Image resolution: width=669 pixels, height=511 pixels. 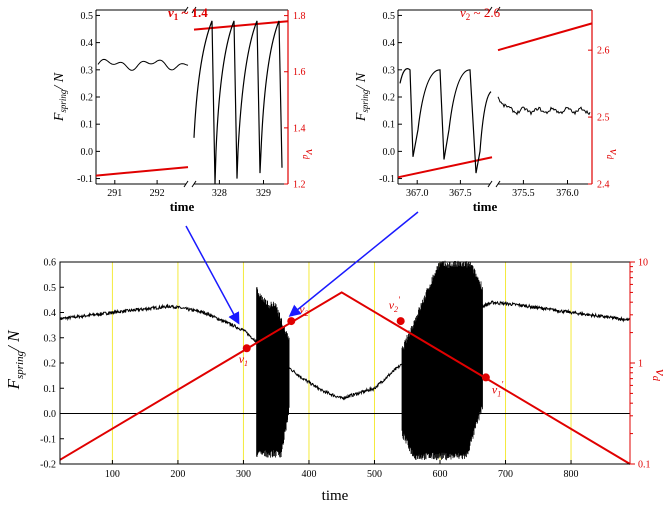 What do you see at coordinates (659, 375) in the screenshot?
I see `main-y2-axis-label: vd` at bounding box center [659, 375].